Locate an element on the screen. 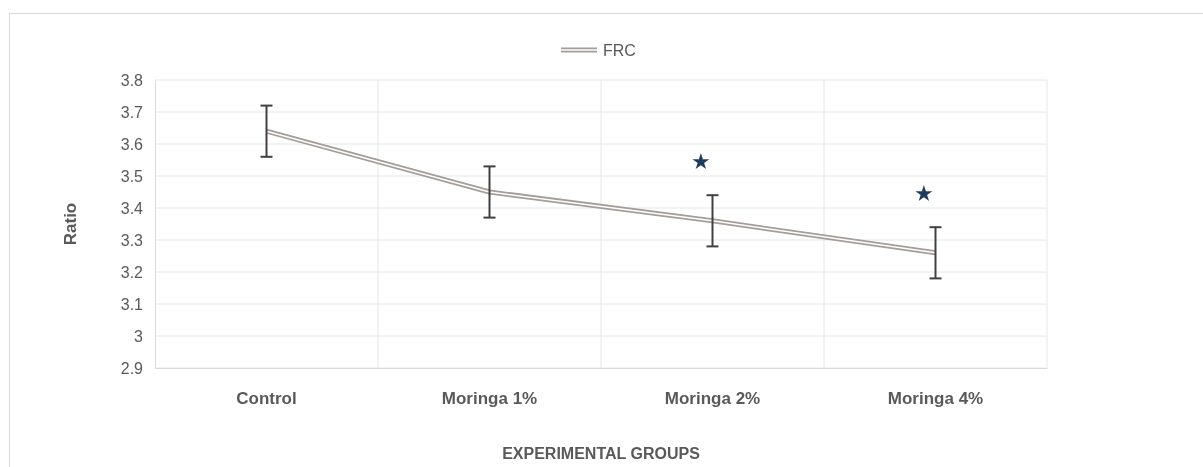  legend-label: FRC is located at coordinates (619, 50).